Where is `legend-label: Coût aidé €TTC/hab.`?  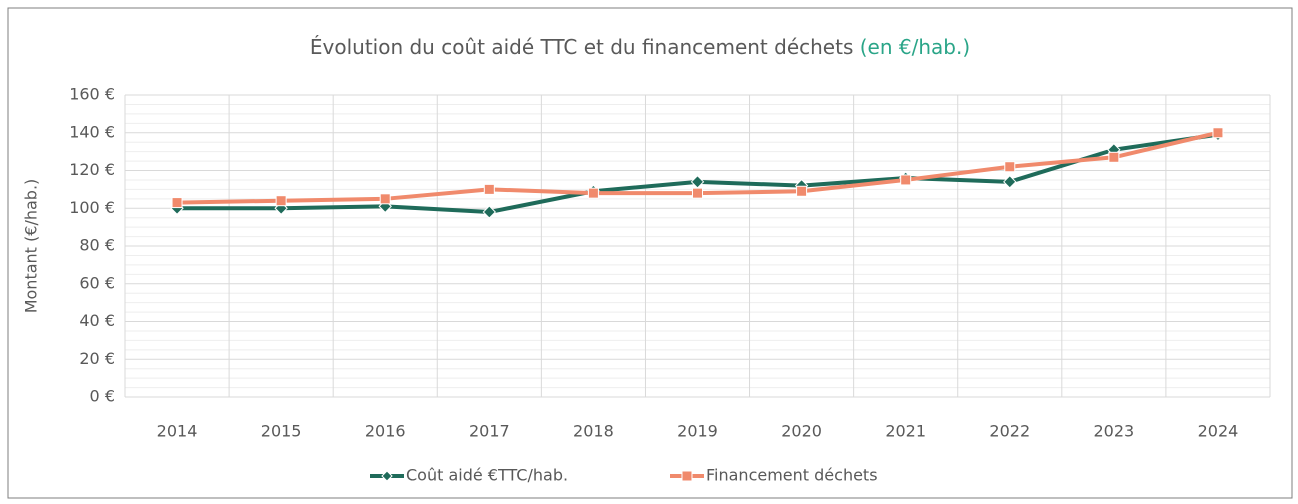 legend-label: Coût aidé €TTC/hab. is located at coordinates (487, 475).